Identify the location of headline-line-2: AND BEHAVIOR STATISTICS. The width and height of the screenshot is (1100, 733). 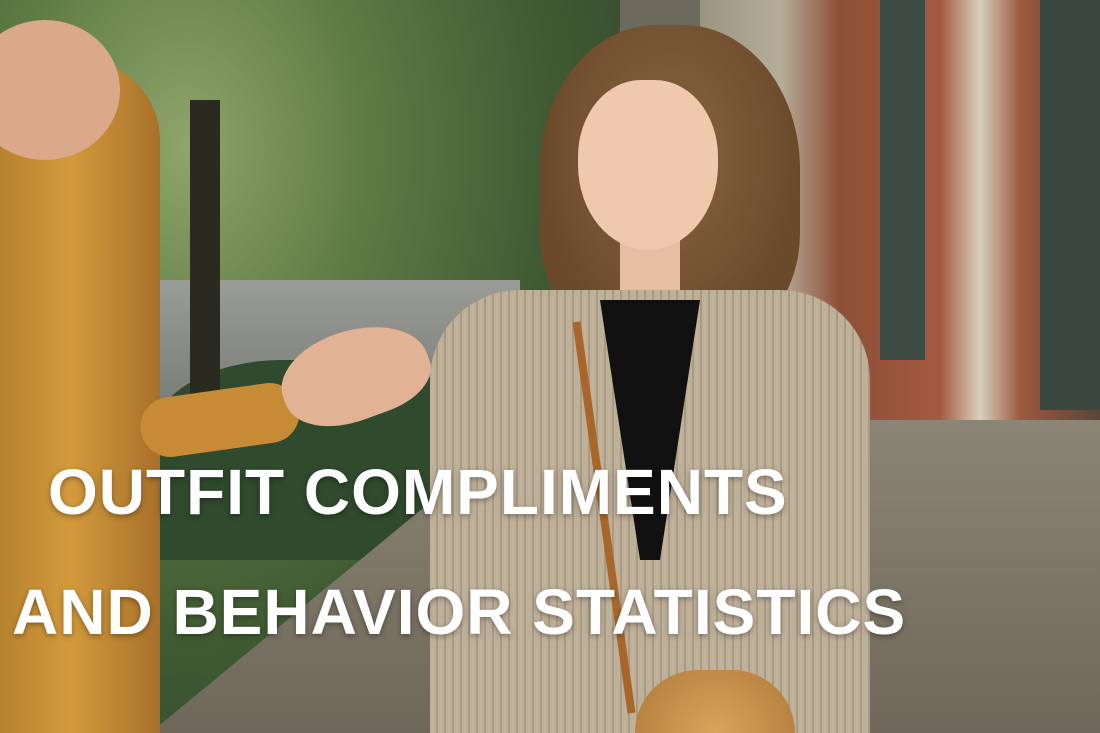
(459, 612).